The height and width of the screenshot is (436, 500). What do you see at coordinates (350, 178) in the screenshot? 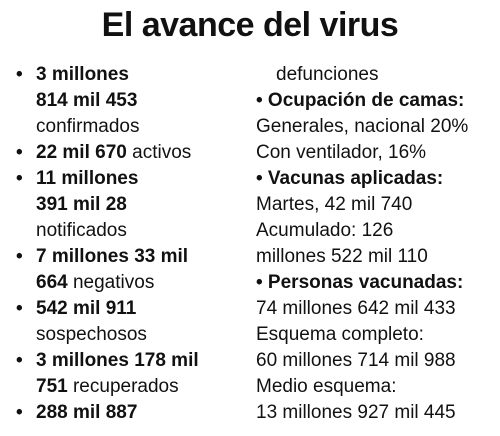
I see `vacunas-heading: • Vacunas aplicadas:` at bounding box center [350, 178].